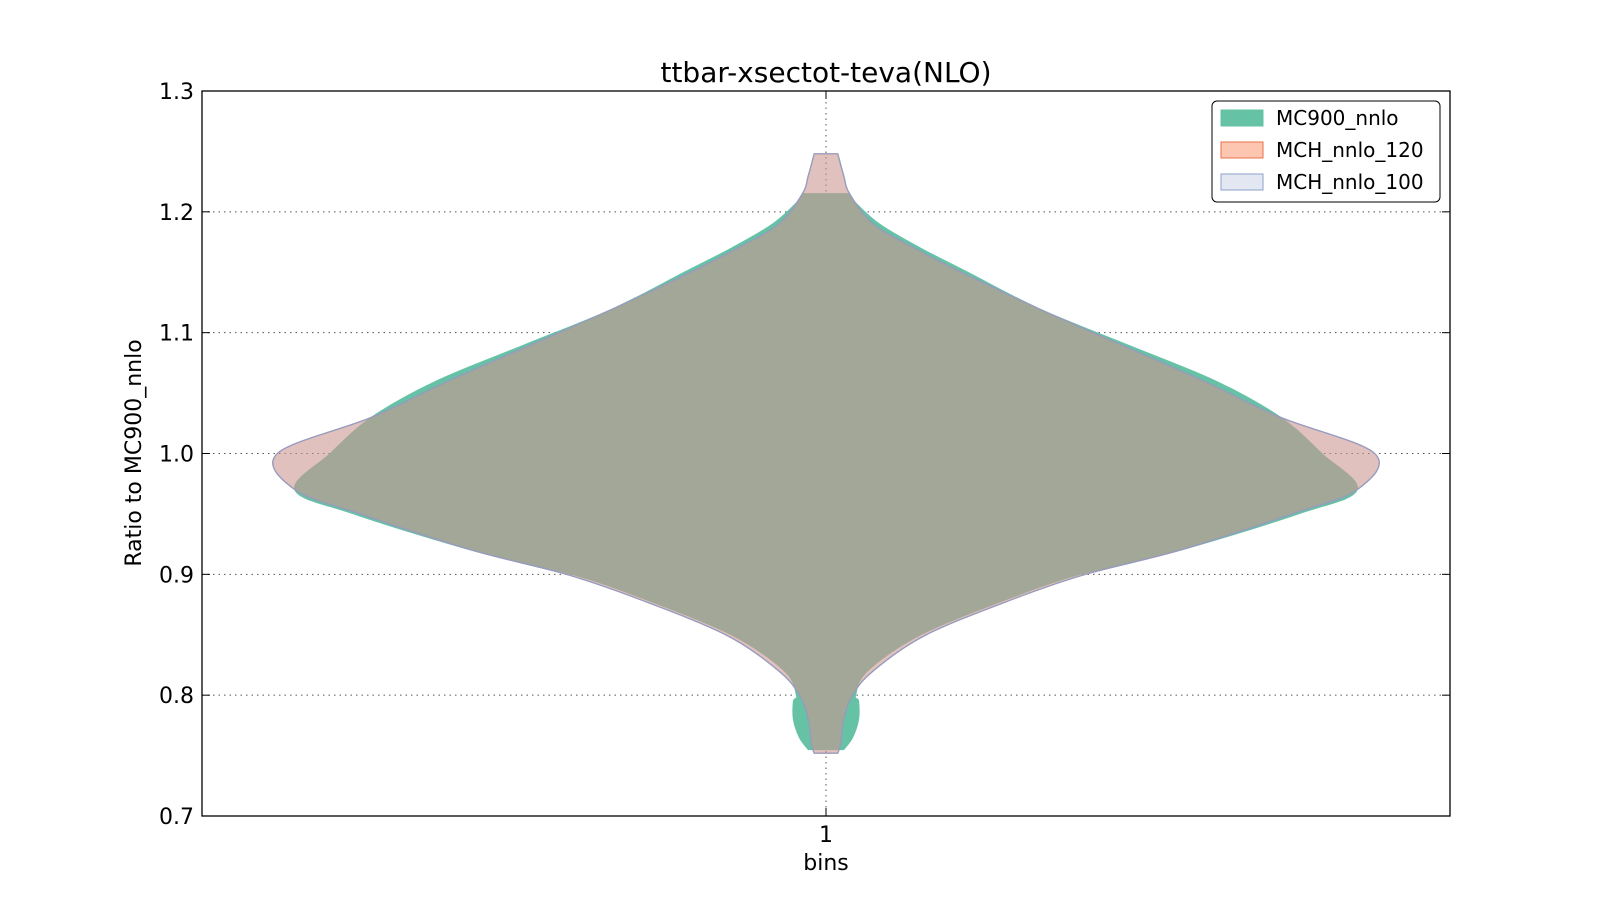 Image resolution: width=1600 pixels, height=900 pixels. What do you see at coordinates (176, 817) in the screenshot?
I see `y-tick-label: 0.7` at bounding box center [176, 817].